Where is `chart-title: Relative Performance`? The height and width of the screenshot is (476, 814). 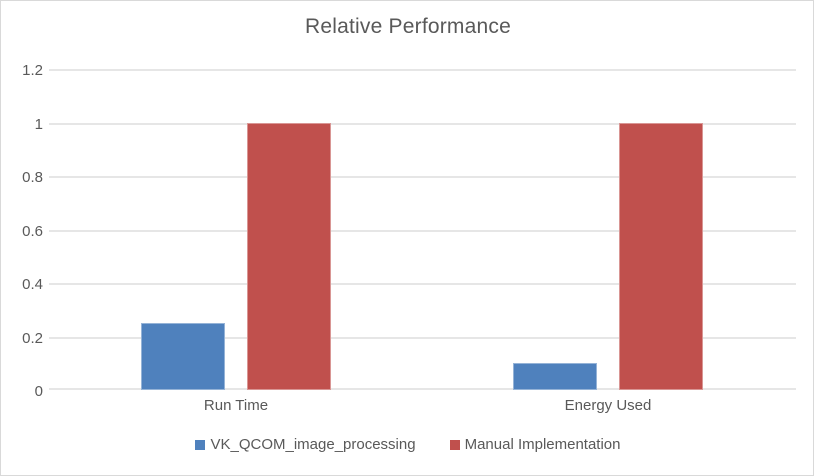
chart-title: Relative Performance is located at coordinates (408, 26).